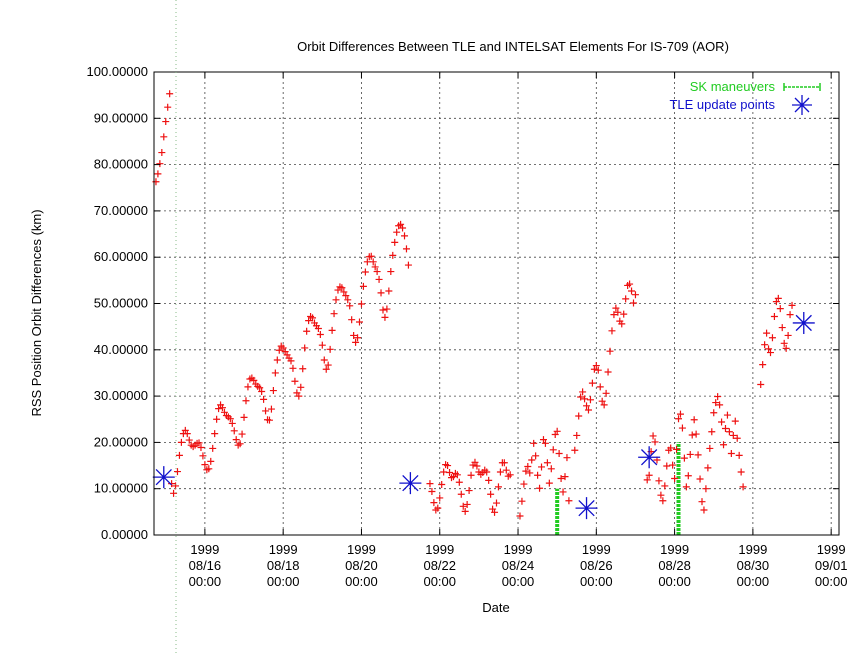 Image resolution: width=863 pixels, height=654 pixels. I want to click on x-axis-label: Date, so click(495, 607).